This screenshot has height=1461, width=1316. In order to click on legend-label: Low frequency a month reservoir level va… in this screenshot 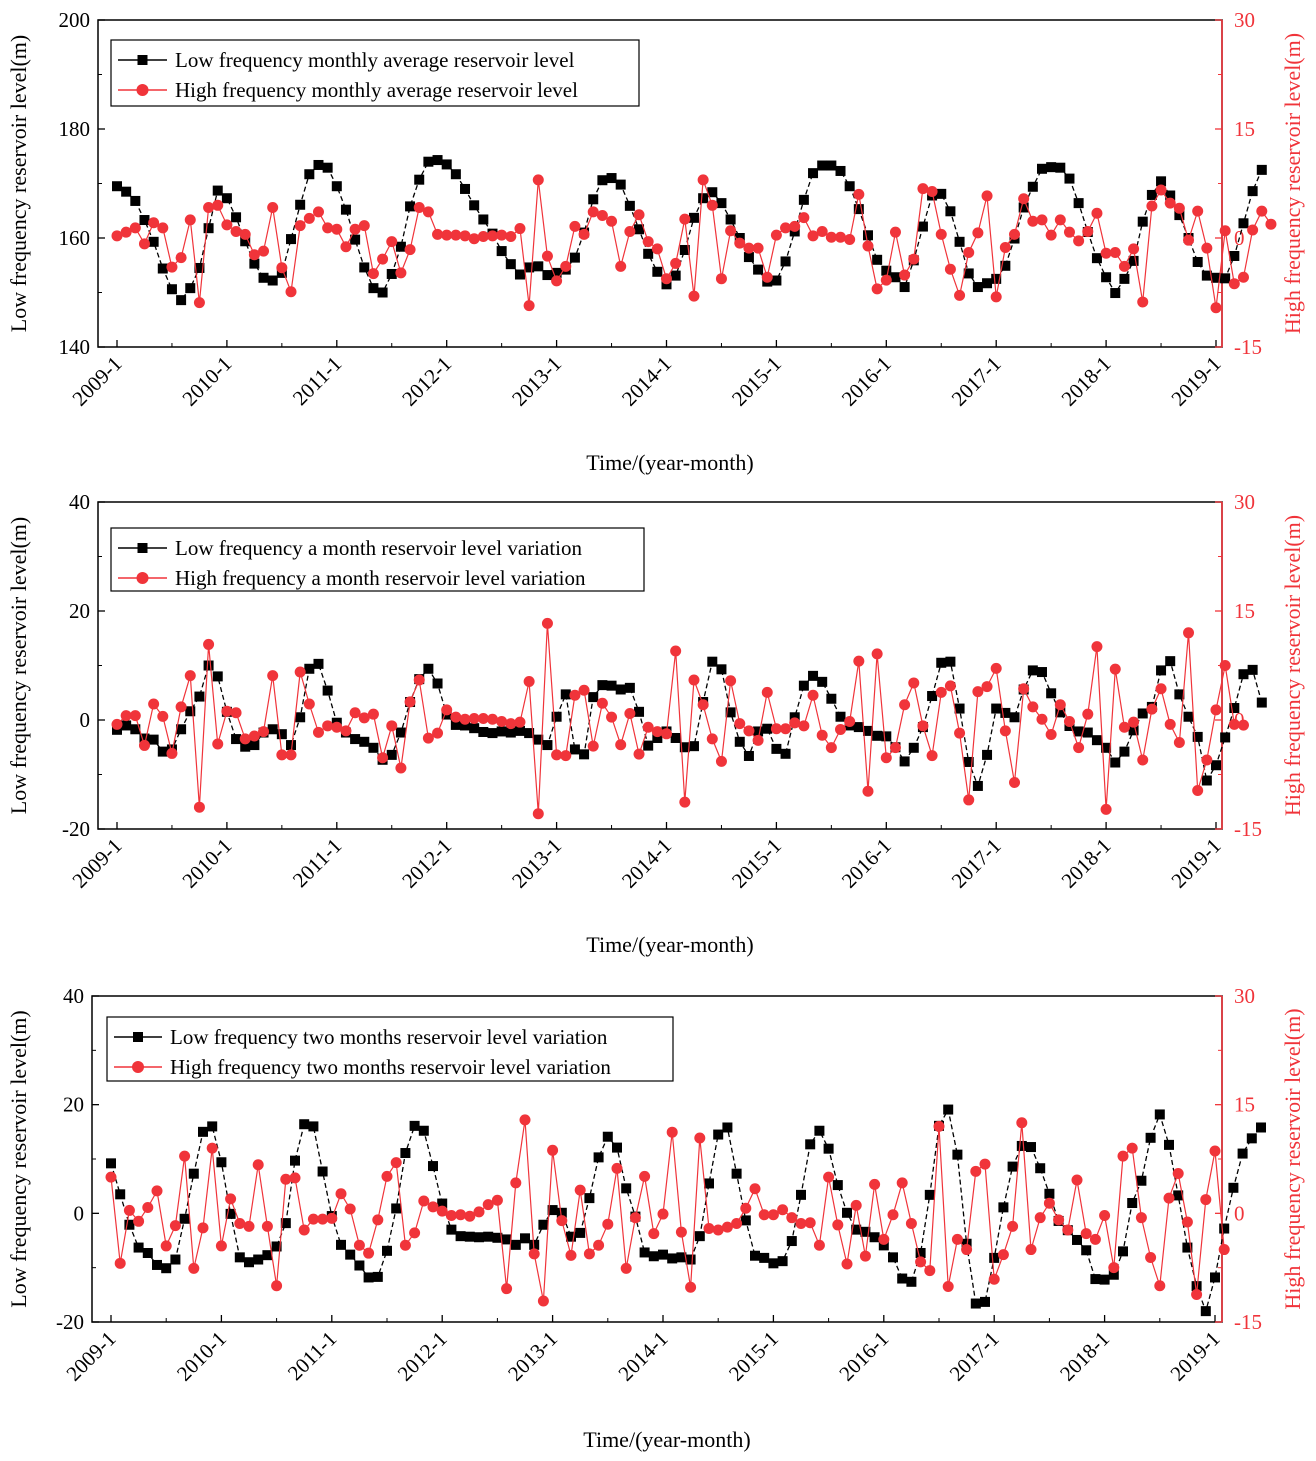, I will do `click(379, 548)`.